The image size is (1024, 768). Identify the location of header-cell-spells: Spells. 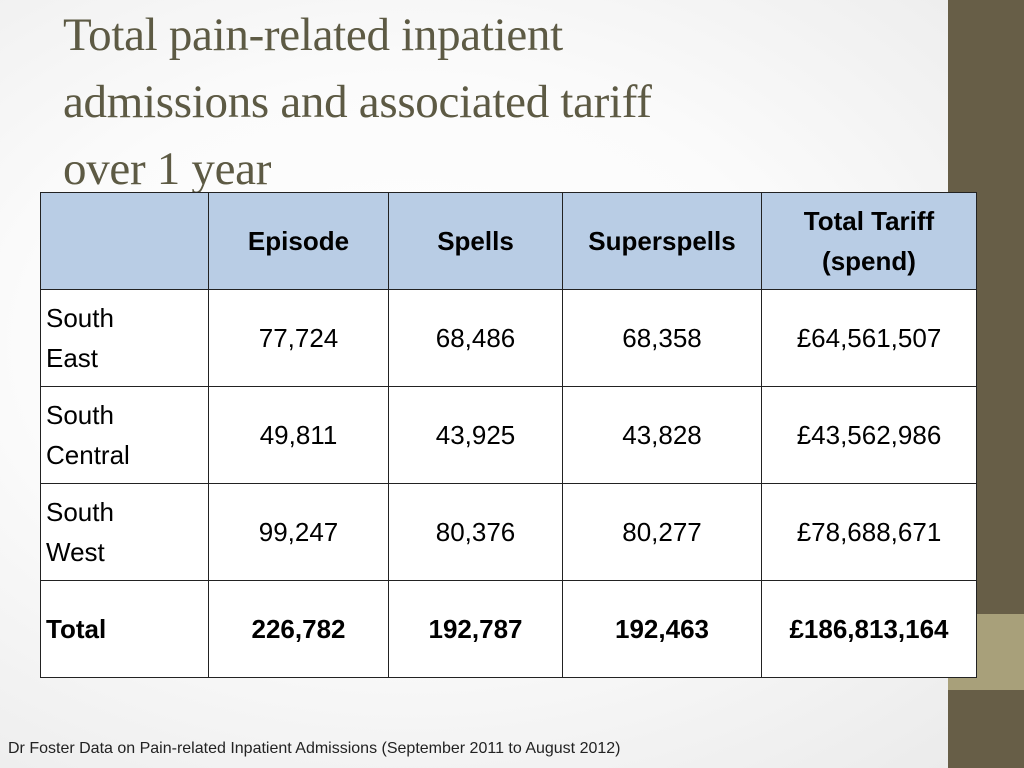
(475, 241).